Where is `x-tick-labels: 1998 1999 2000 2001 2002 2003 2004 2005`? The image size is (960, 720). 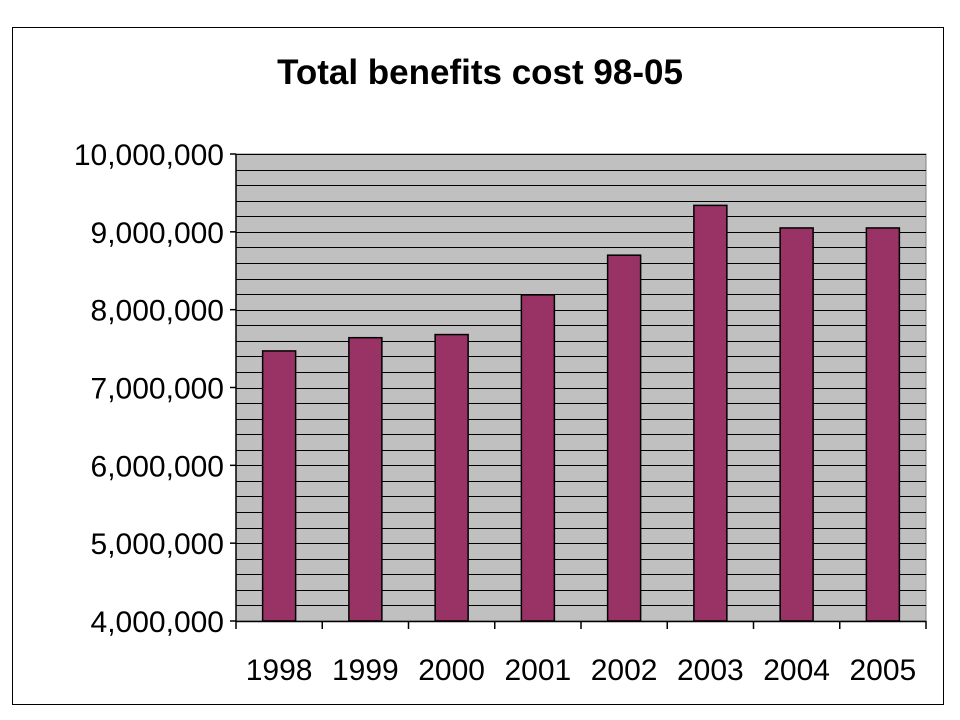 x-tick-labels: 1998 1999 2000 2001 2002 2003 2004 2005 is located at coordinates (581, 670).